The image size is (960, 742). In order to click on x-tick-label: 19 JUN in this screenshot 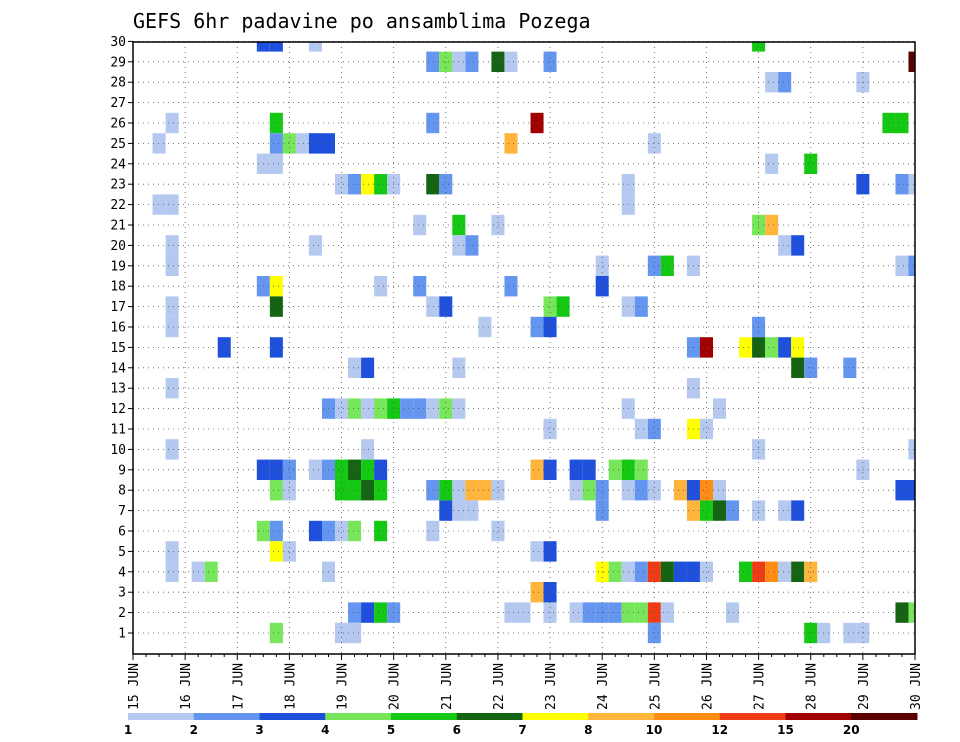, I will do `click(343, 686)`.